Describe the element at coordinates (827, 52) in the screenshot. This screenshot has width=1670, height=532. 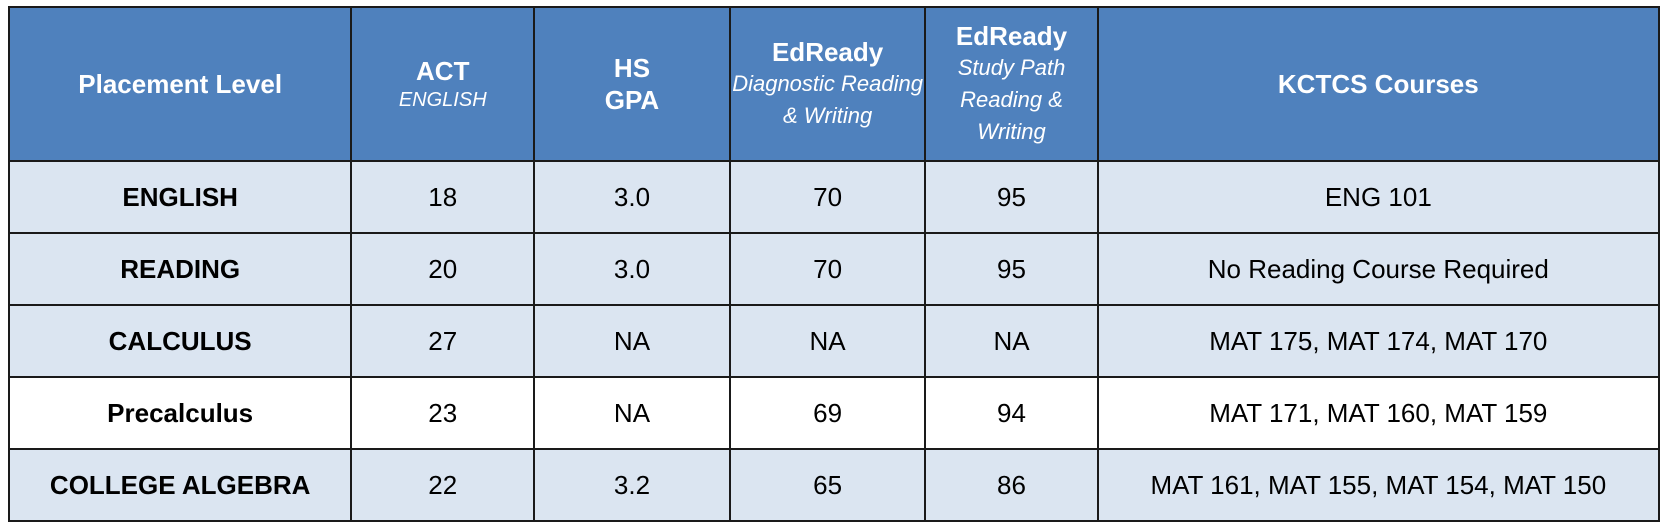
I see `header-diag-title: EdReady` at that location.